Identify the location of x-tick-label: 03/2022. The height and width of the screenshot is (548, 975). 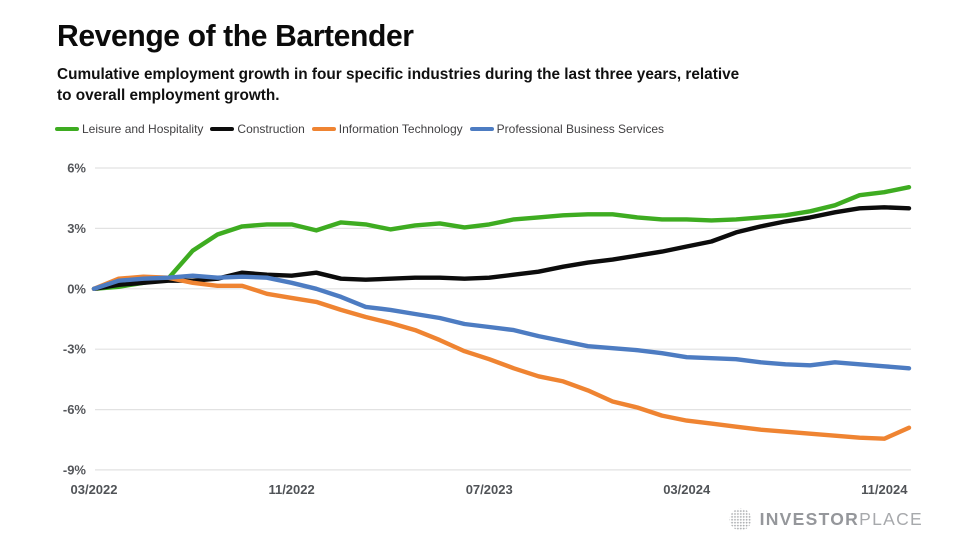
(94, 489).